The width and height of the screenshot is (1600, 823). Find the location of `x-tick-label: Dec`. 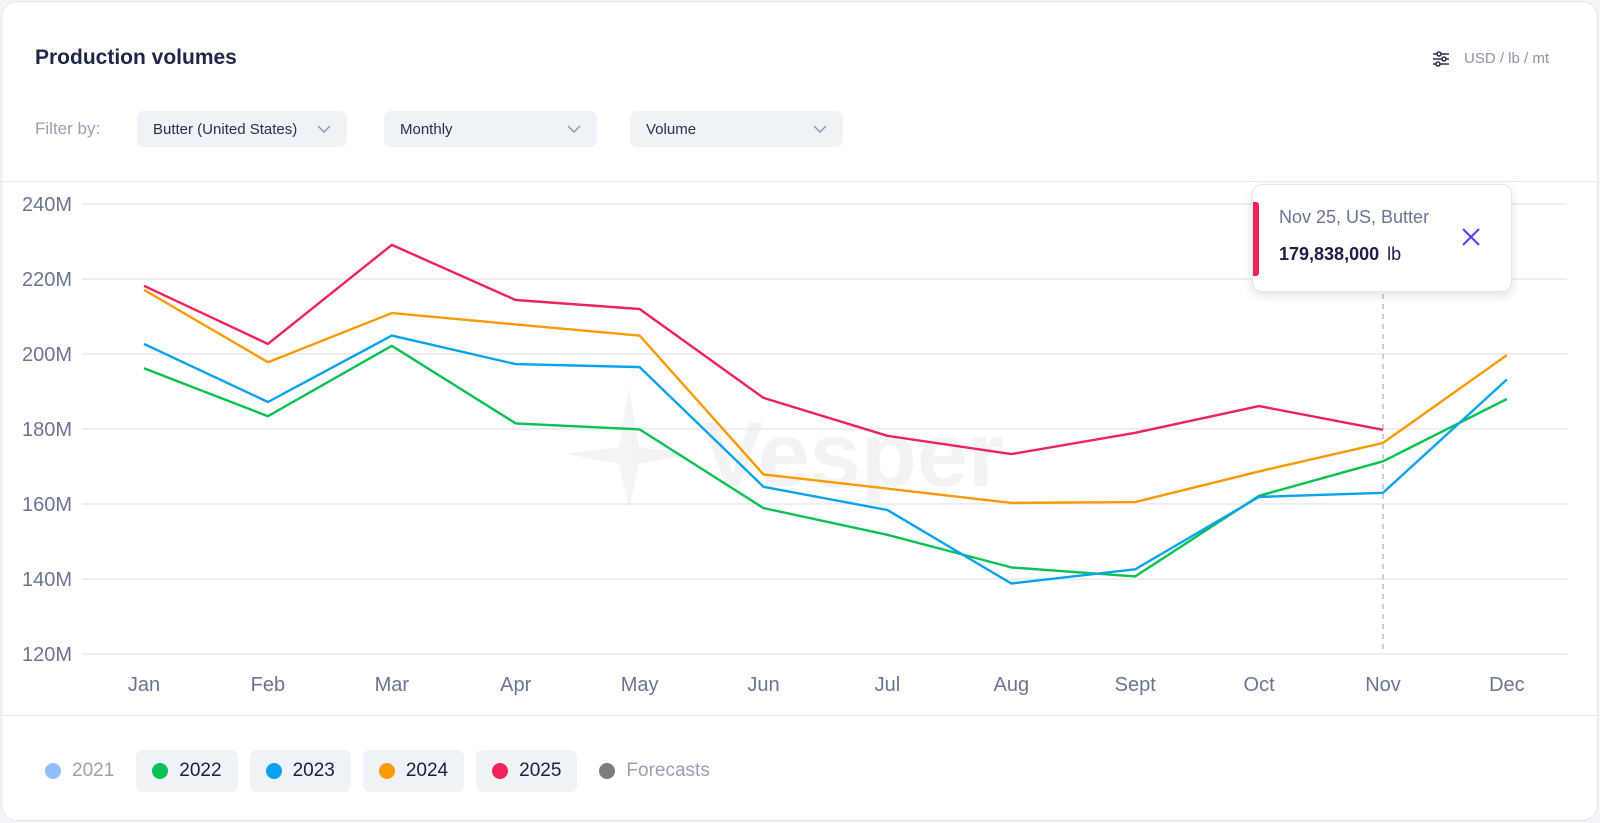

x-tick-label: Dec is located at coordinates (1507, 685).